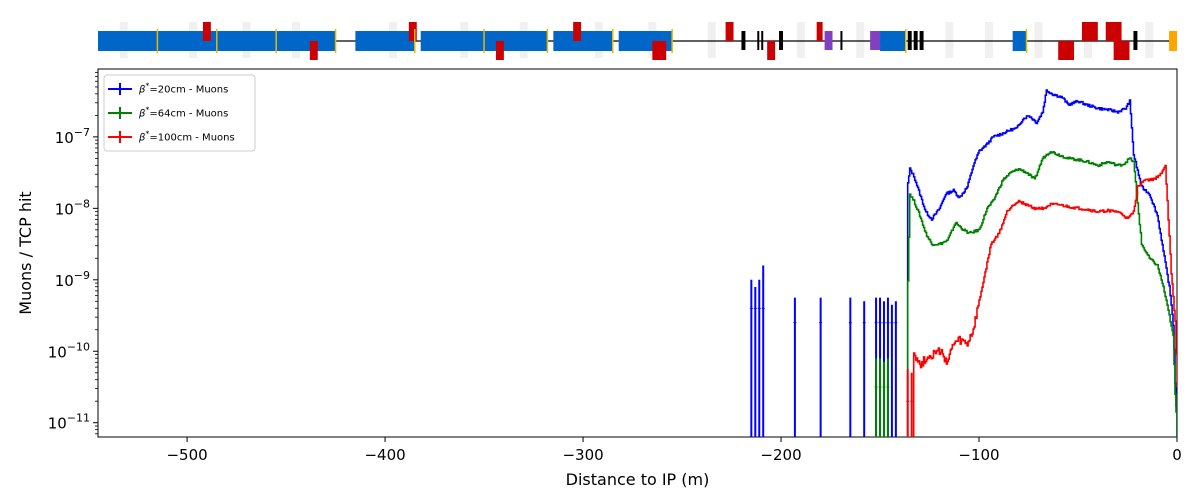 The height and width of the screenshot is (500, 1200). I want to click on legend-label: β*=100cm - Muons, so click(186, 137).